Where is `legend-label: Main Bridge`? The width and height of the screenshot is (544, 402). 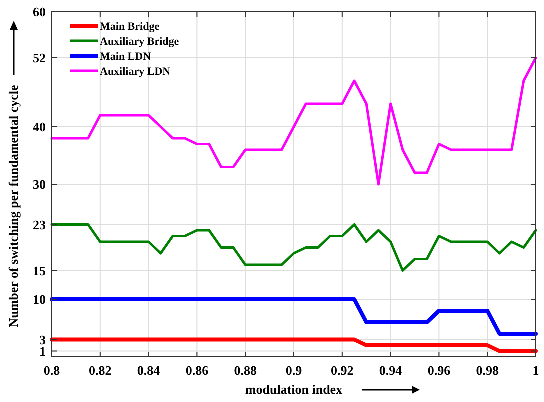
legend-label: Main Bridge is located at coordinates (130, 26).